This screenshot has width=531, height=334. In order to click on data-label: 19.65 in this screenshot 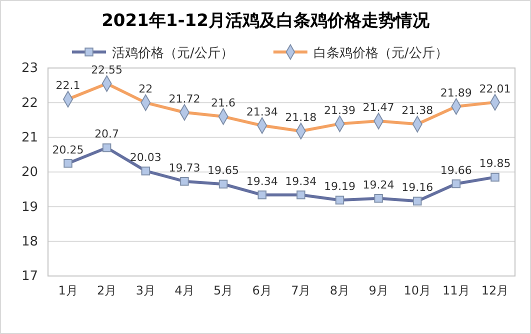, I will do `click(224, 171)`.